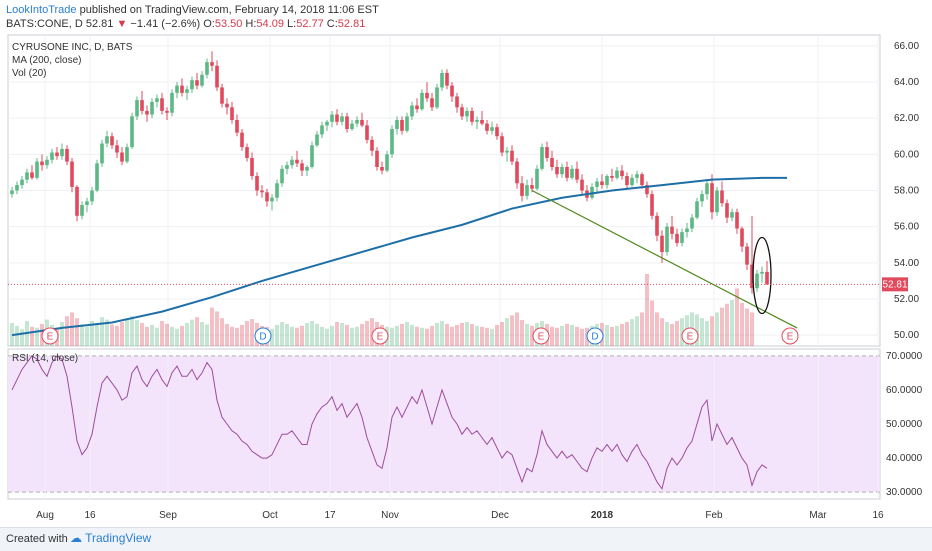  I want to click on time-tick-label: Feb, so click(714, 515).